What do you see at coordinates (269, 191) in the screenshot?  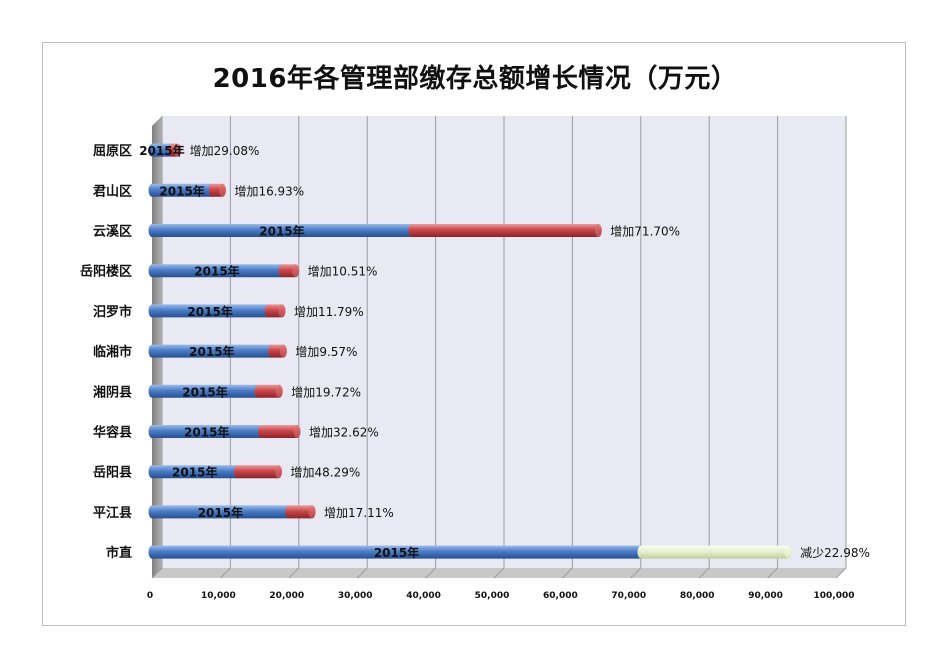 I see `bar-annotation: 增加16.93%` at bounding box center [269, 191].